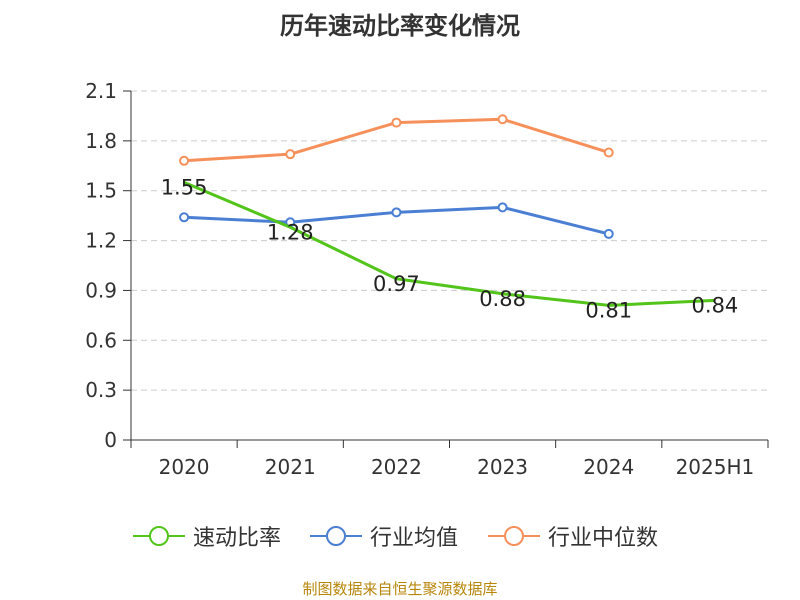  I want to click on y-tick-label: 1.8, so click(101, 141).